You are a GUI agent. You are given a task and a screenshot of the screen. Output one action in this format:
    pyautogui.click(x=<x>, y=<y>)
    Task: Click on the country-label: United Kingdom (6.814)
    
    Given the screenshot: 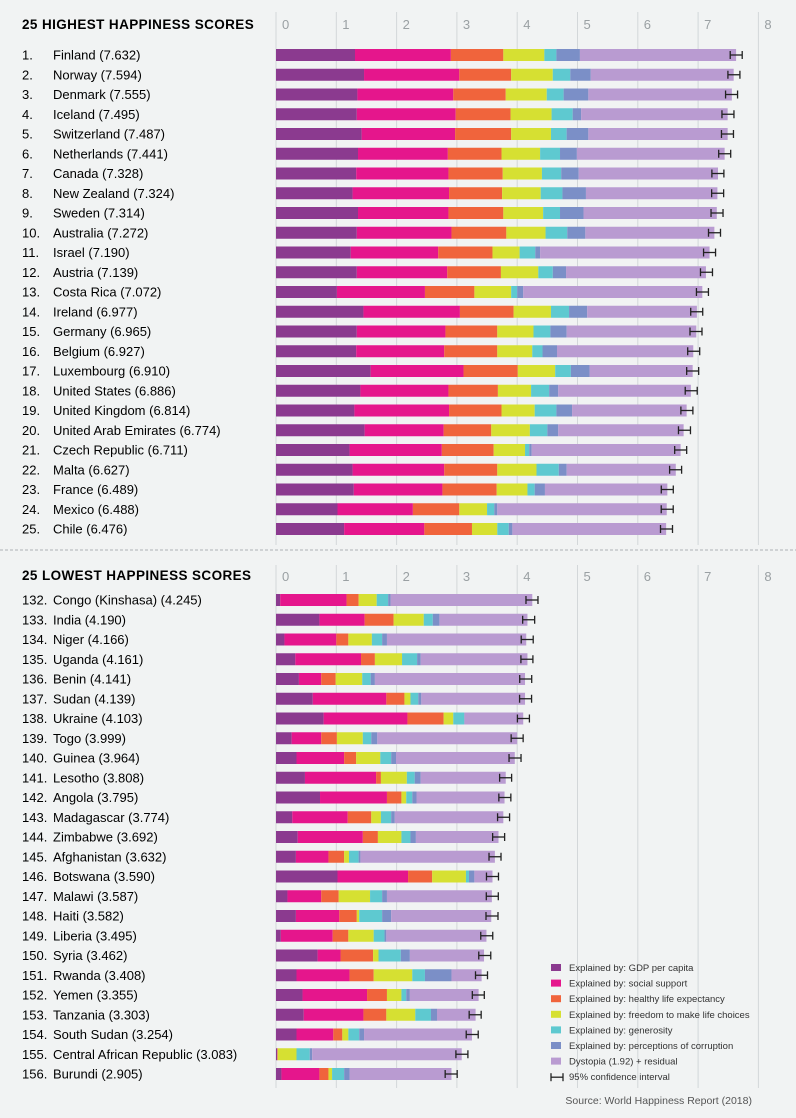 What is the action you would take?
    pyautogui.click(x=121, y=410)
    